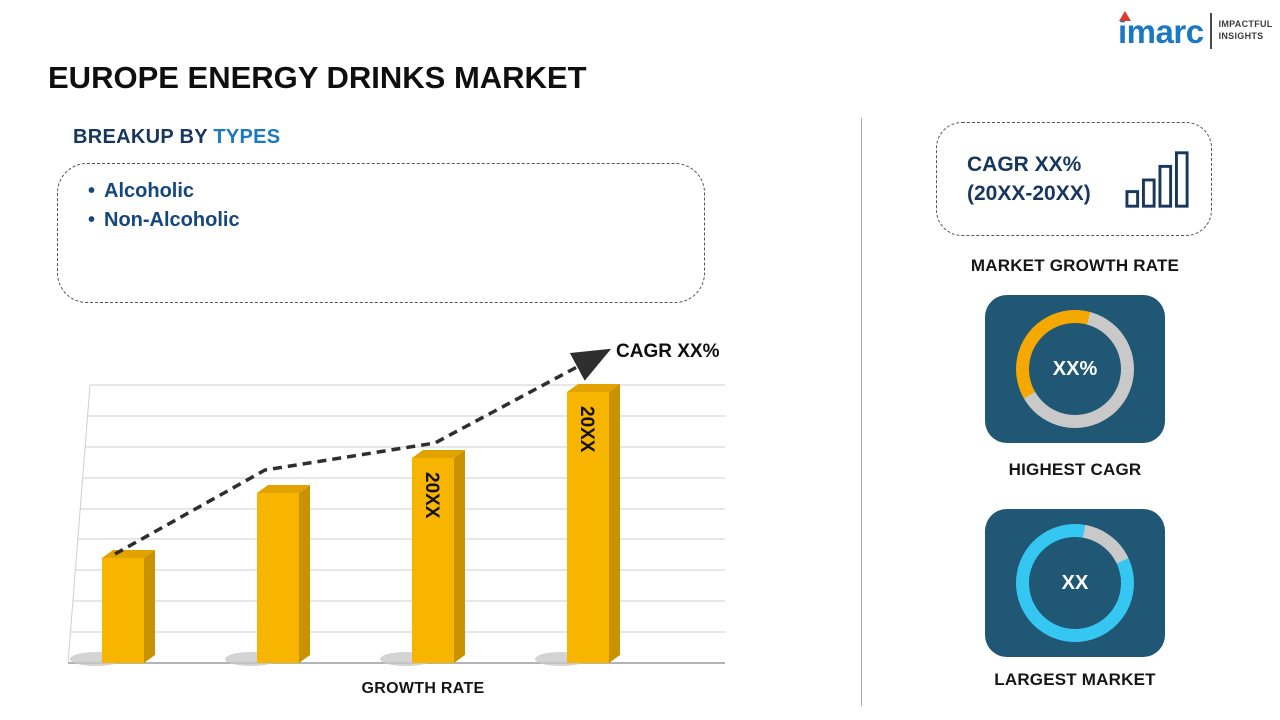  What do you see at coordinates (1241, 36) in the screenshot?
I see `logo-tagline-line2: INSIGHTS` at bounding box center [1241, 36].